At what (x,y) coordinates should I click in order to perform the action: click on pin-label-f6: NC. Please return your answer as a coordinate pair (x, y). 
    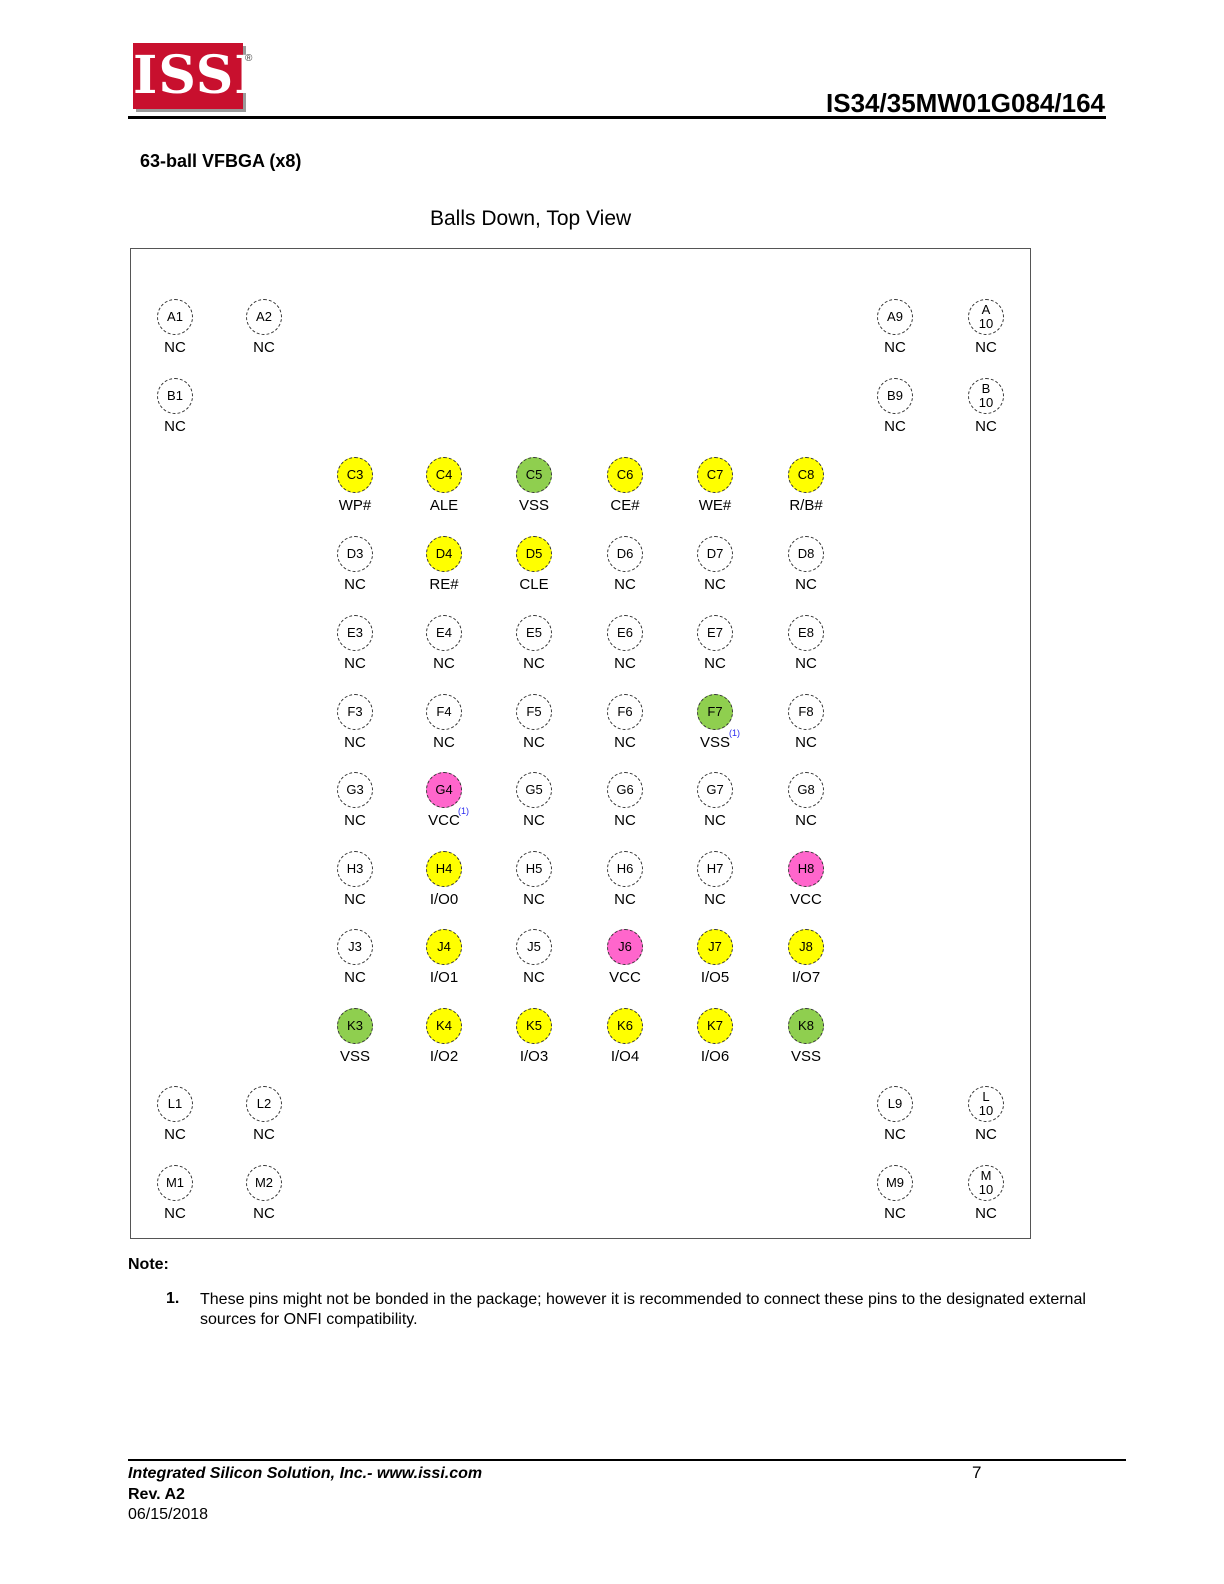
    Looking at the image, I should click on (625, 742).